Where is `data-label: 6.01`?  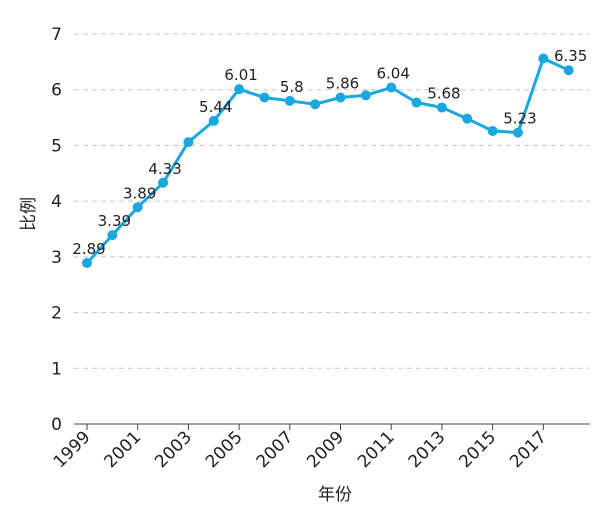 data-label: 6.01 is located at coordinates (240, 75).